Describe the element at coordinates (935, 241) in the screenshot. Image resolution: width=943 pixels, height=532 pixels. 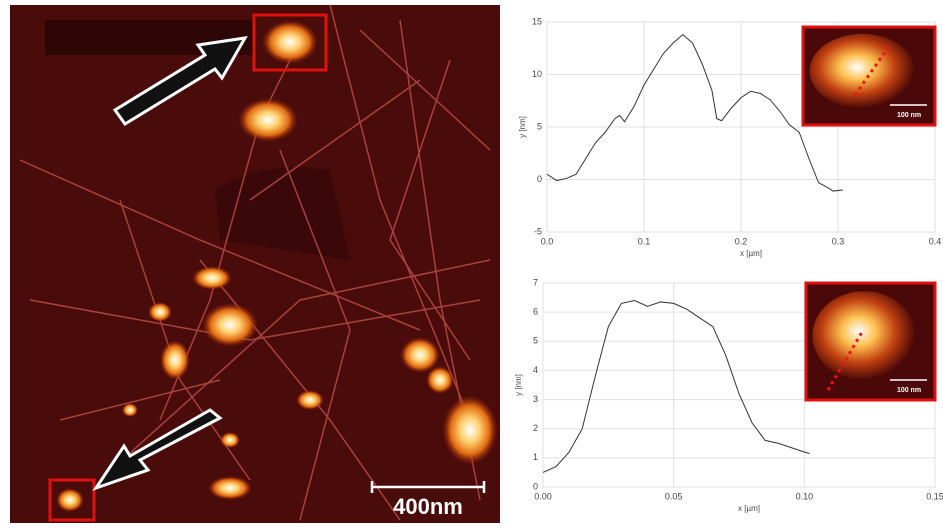
I see `x-tick-label: 0.4` at that location.